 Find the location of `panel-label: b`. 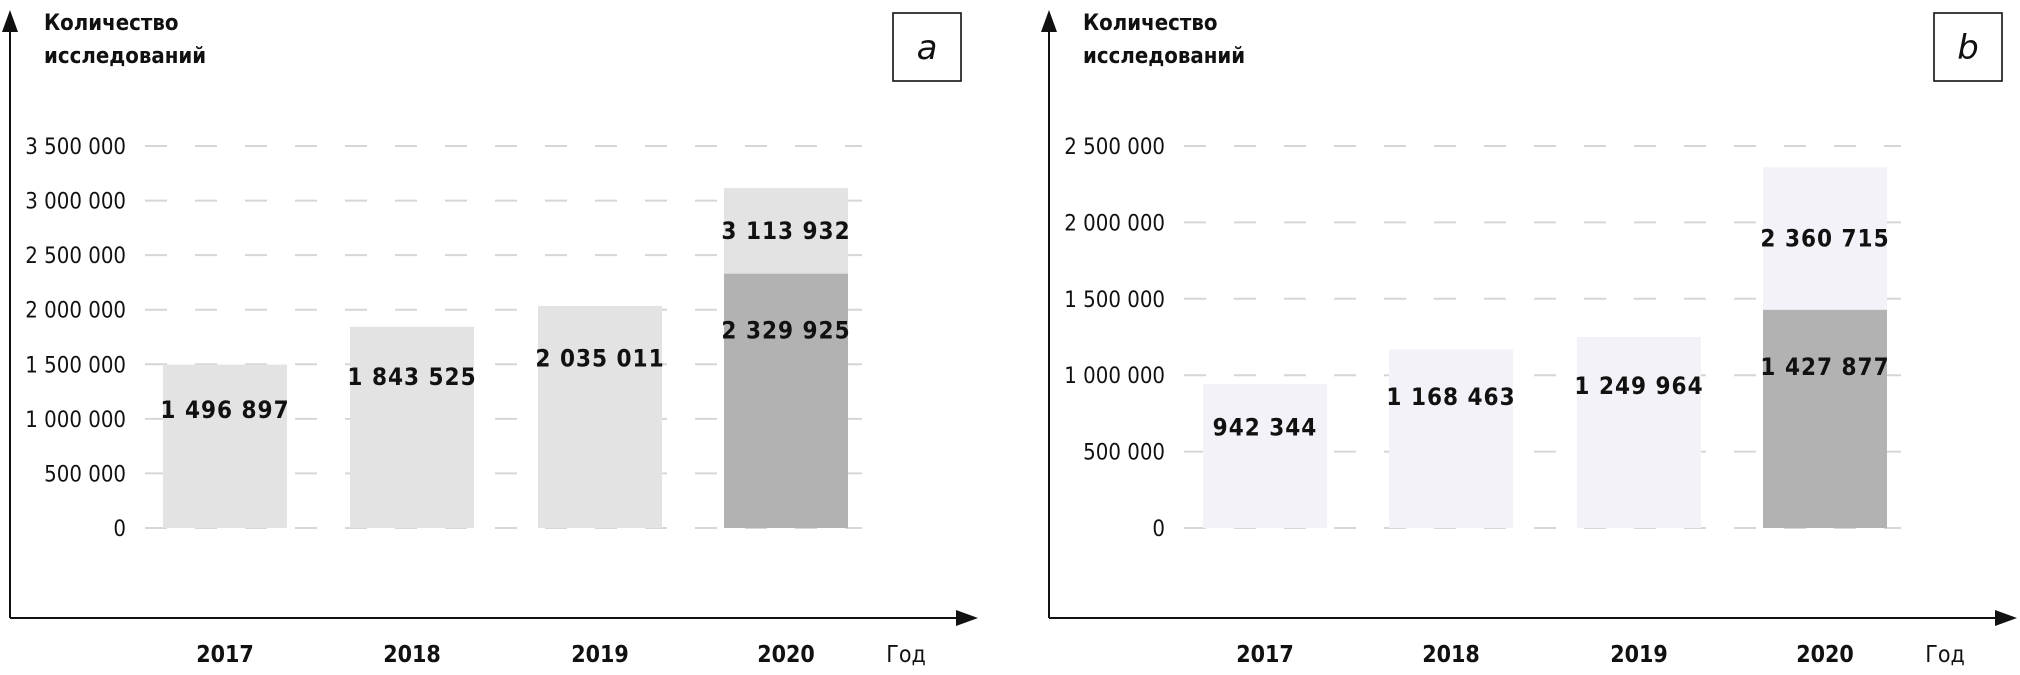

panel-label: b is located at coordinates (1968, 48).